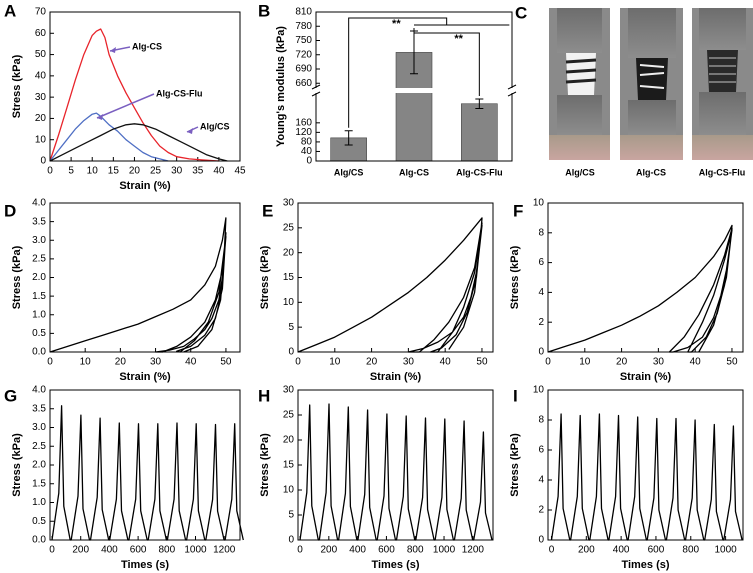 Image resolution: width=753 pixels, height=573 pixels. I want to click on y-tick-label: 660, so click(303, 83).